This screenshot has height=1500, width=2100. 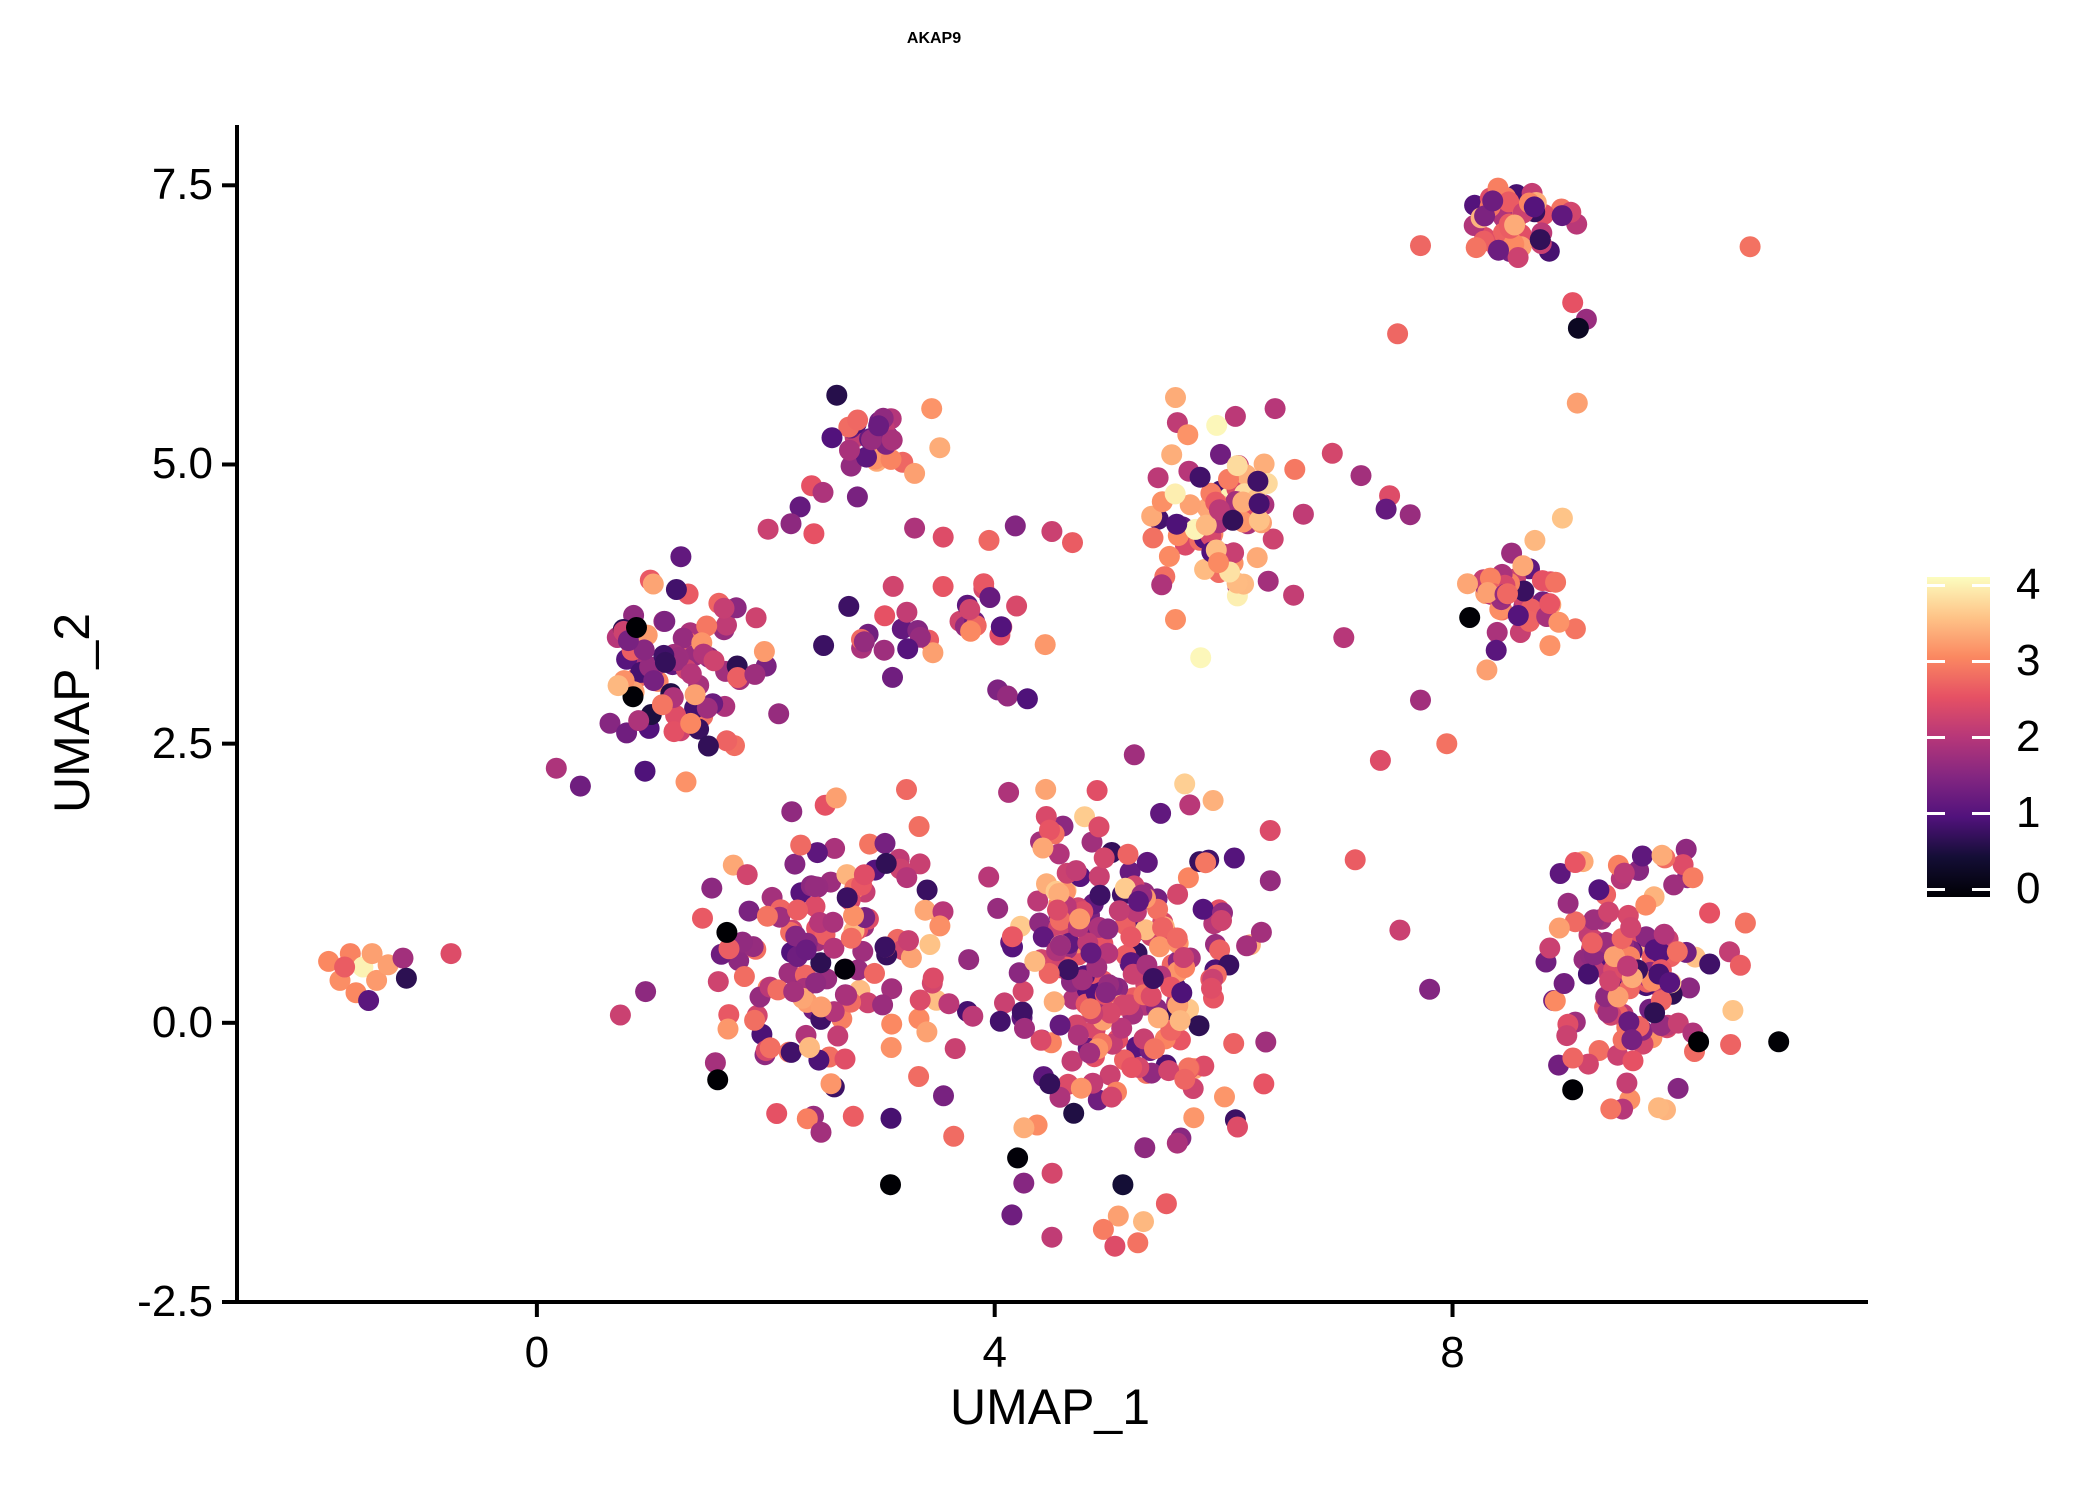 I want to click on colorbar-label-0: 0, so click(x=2028, y=888).